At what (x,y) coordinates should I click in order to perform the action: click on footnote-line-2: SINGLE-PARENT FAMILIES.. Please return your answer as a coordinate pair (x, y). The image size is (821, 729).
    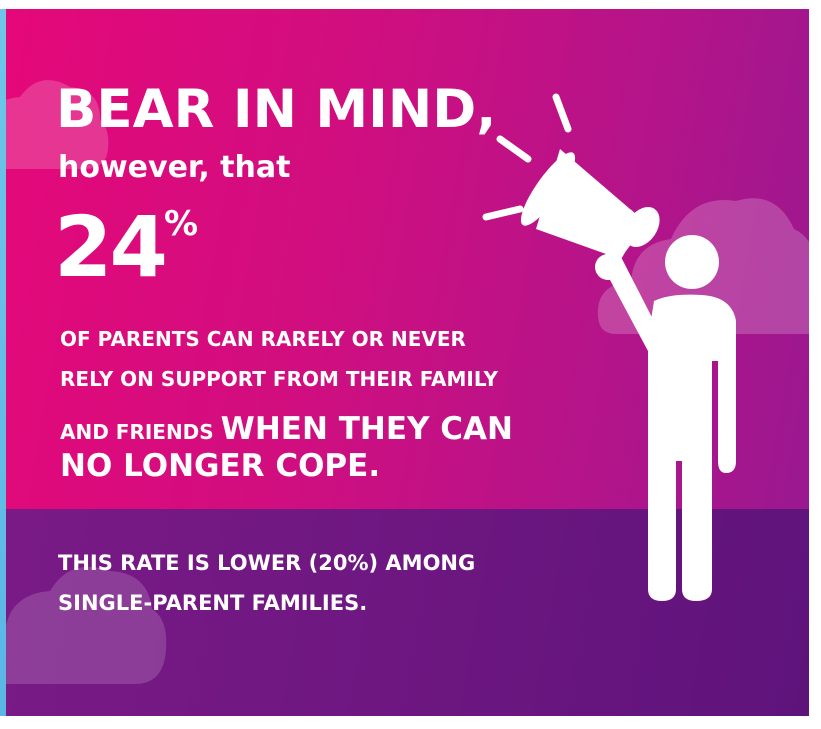
    Looking at the image, I should click on (213, 603).